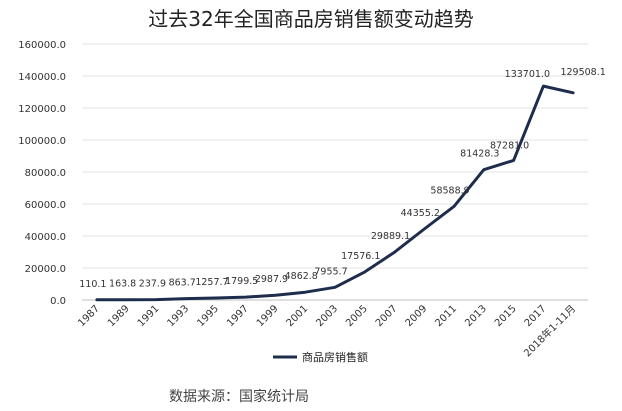  Describe the element at coordinates (45, 173) in the screenshot. I see `y-tick-label: 80000.0` at that location.